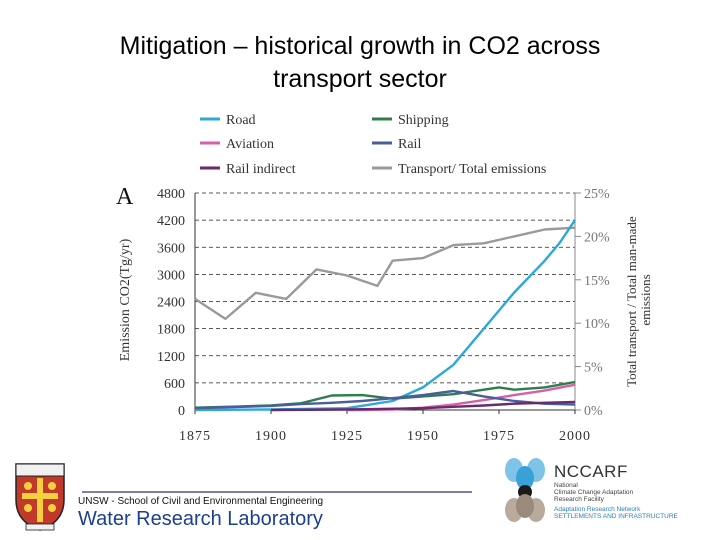  What do you see at coordinates (594, 492) in the screenshot?
I see `nccarf-line-2: Climate Change Adaptation` at bounding box center [594, 492].